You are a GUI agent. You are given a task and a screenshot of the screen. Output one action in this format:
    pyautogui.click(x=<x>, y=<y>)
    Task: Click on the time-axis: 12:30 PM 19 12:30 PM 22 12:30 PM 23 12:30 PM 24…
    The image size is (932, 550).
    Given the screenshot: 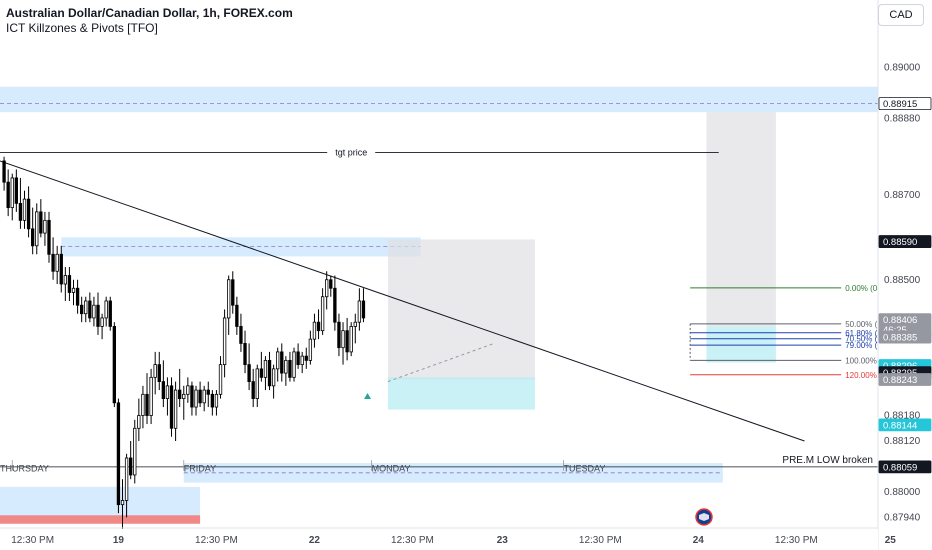 What is the action you would take?
    pyautogui.click(x=448, y=538)
    